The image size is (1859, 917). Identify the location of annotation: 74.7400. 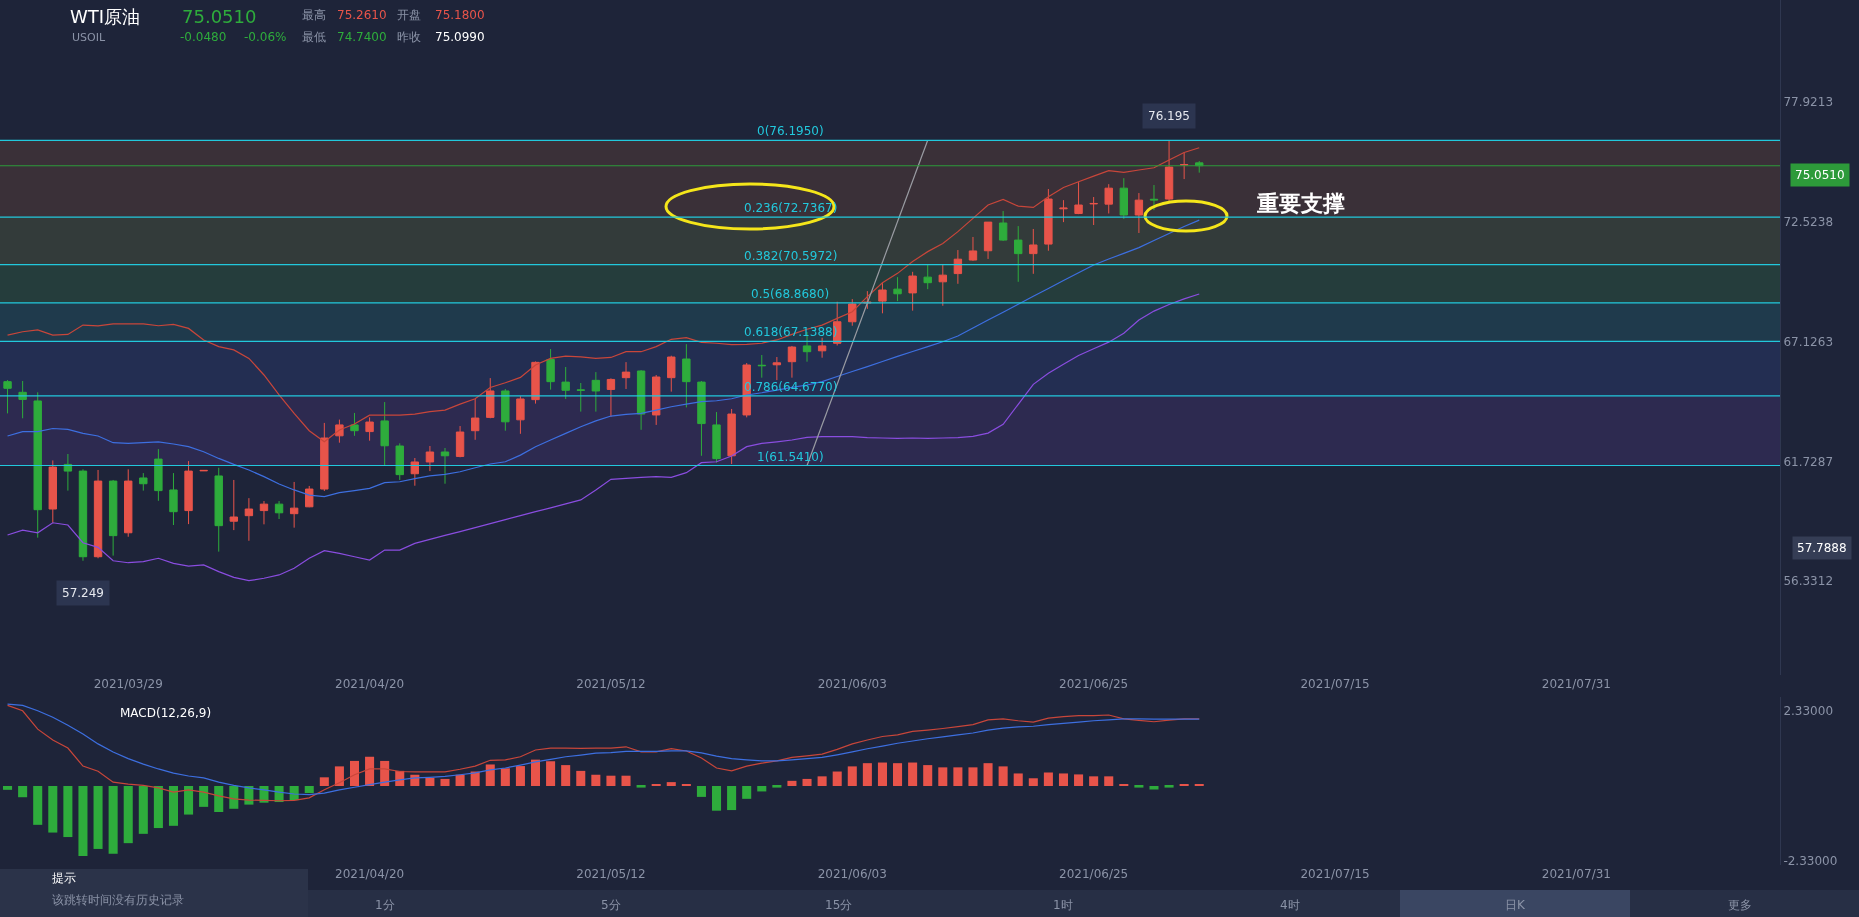
(362, 37).